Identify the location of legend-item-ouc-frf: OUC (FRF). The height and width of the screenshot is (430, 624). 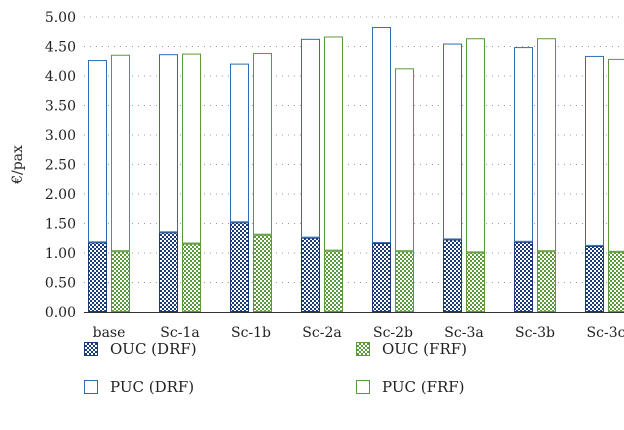
(411, 349).